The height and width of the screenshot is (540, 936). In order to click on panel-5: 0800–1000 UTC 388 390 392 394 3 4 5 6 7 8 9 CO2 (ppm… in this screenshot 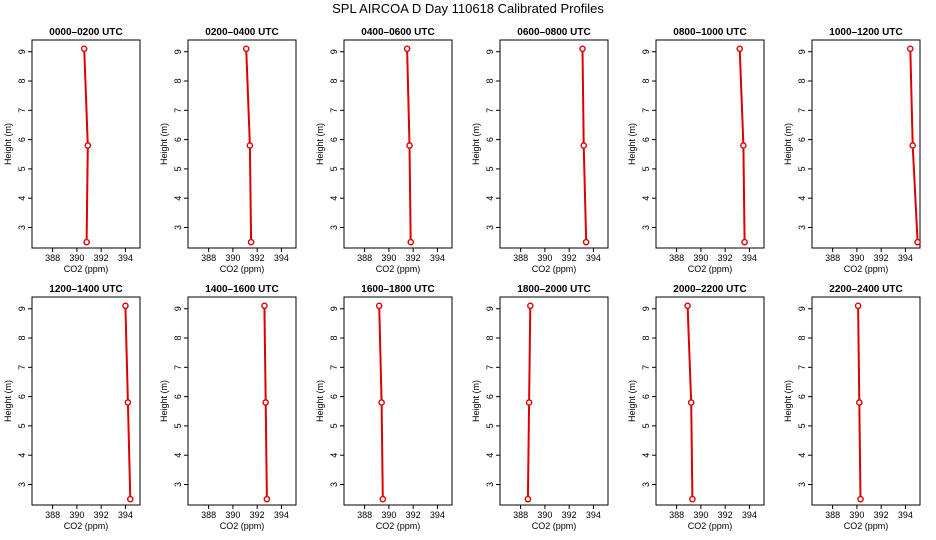, I will do `click(696, 150)`.